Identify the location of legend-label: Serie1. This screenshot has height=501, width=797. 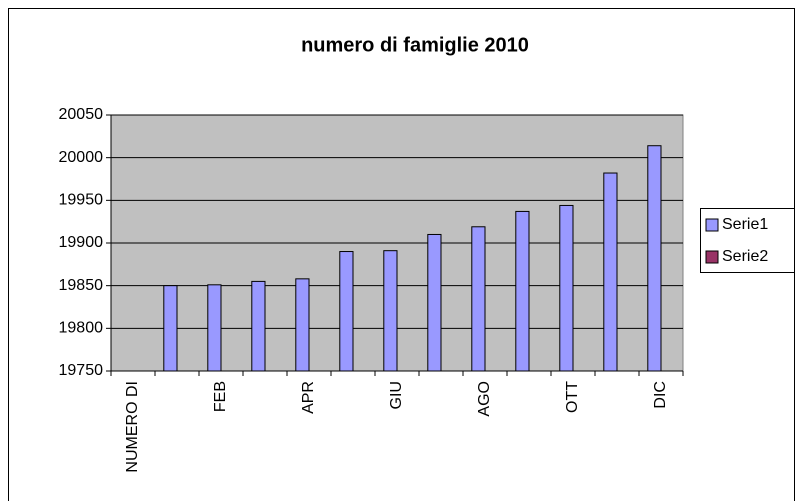
(745, 224).